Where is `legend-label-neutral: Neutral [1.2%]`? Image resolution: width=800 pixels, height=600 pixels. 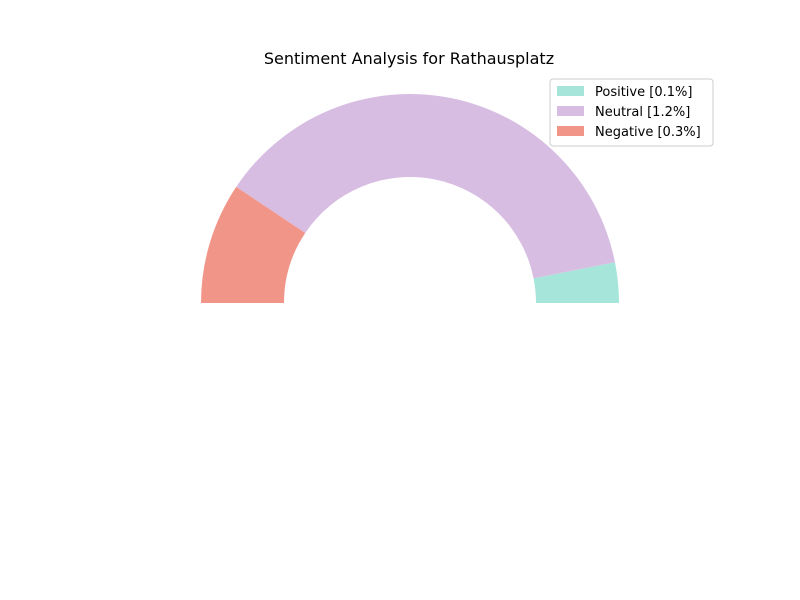 legend-label-neutral: Neutral [1.2%] is located at coordinates (642, 112).